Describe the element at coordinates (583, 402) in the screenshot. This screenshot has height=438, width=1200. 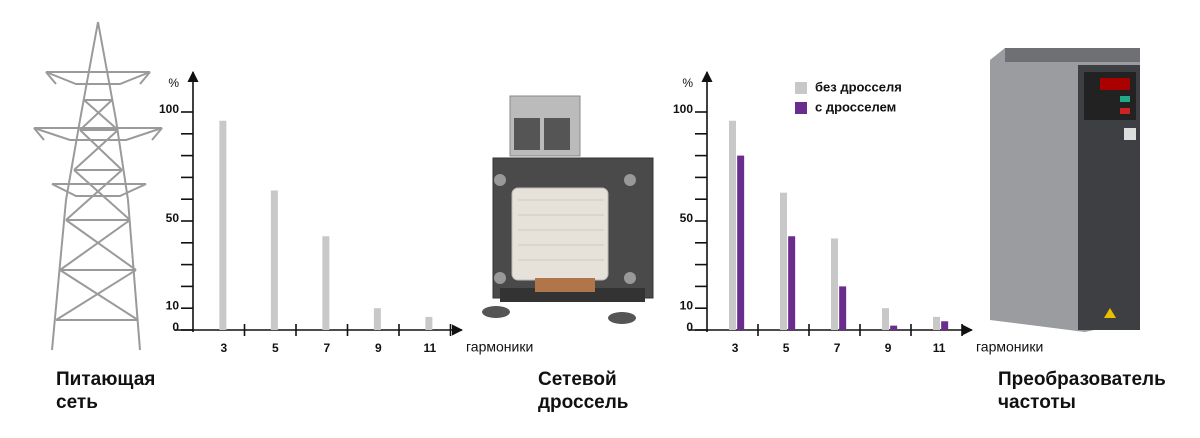
I see `caption: дроссель` at that location.